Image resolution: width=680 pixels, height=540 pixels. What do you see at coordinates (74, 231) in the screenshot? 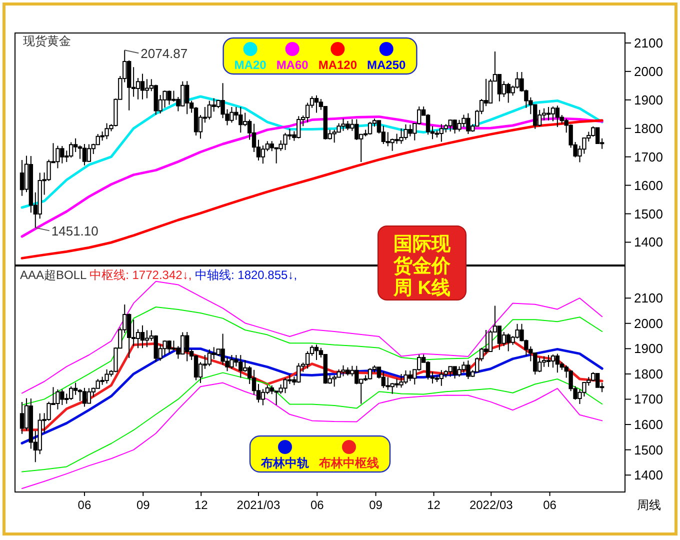
I see `annotation: 1451.10` at bounding box center [74, 231].